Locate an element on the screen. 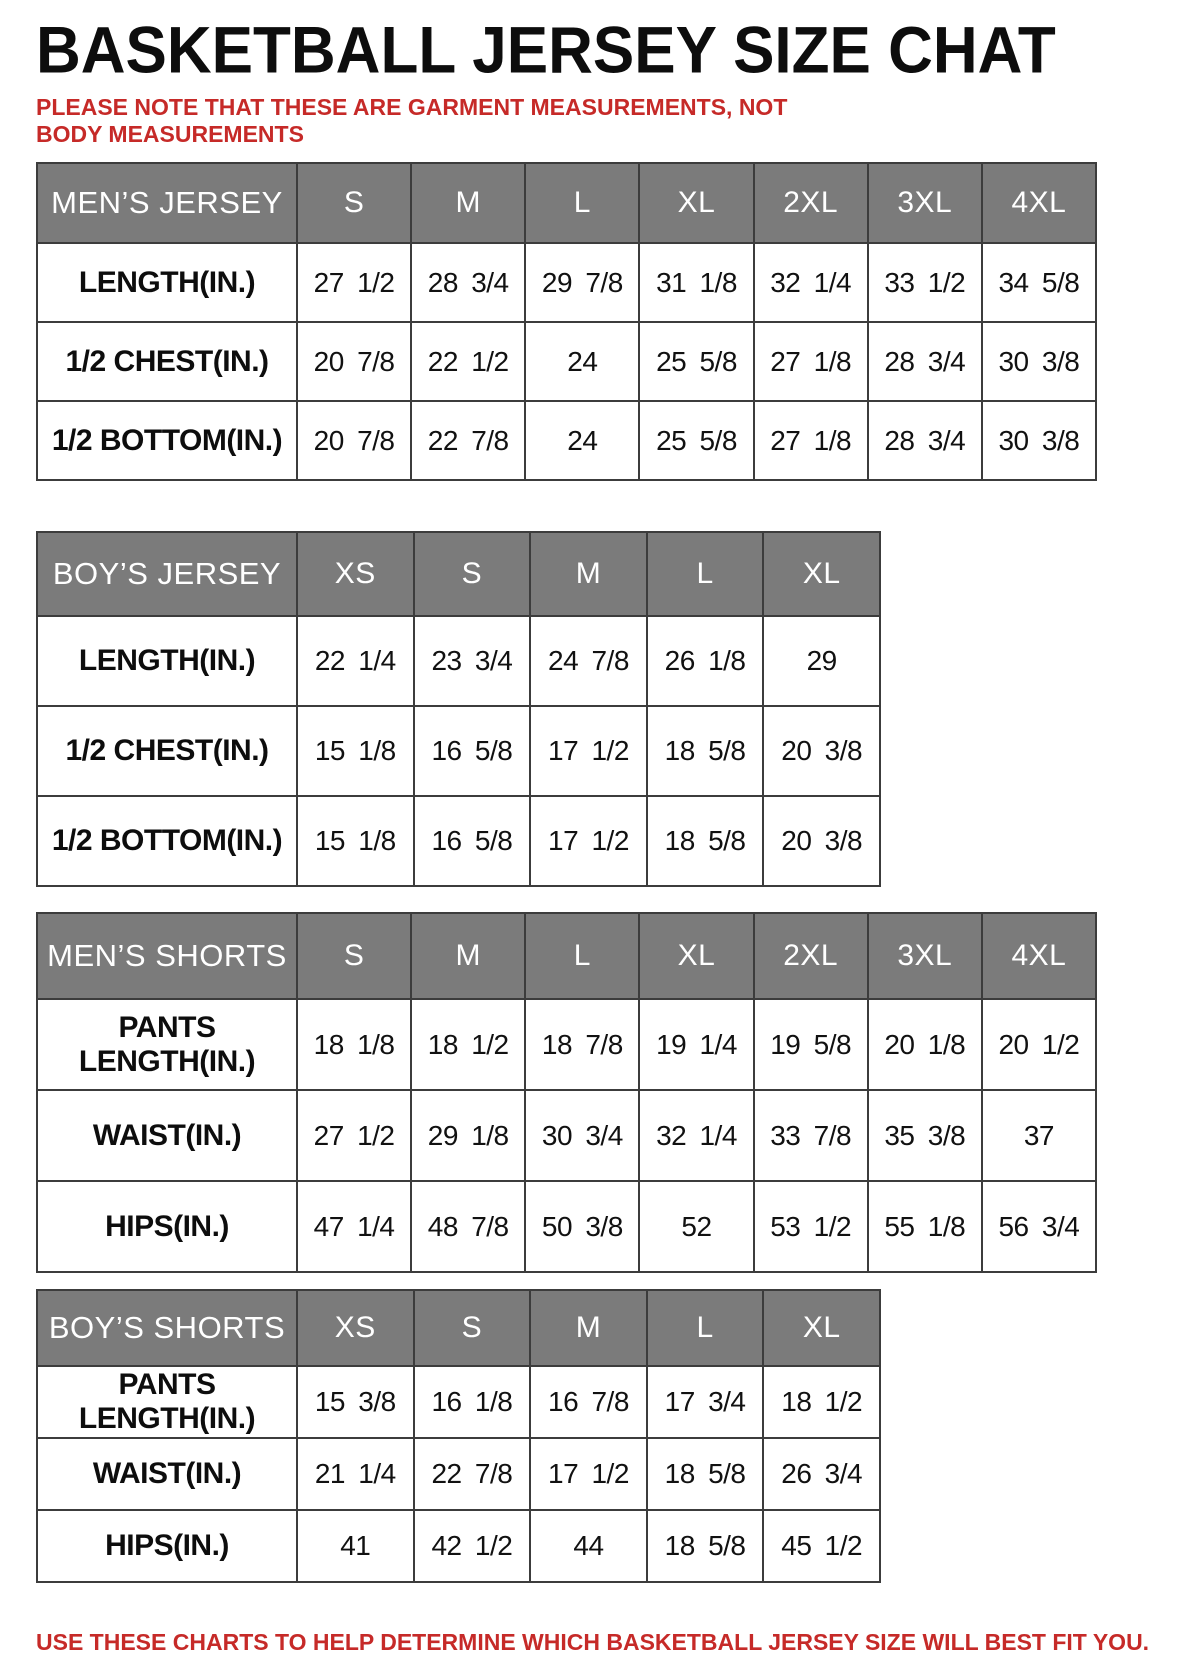  value-cell: 16 5/8 is located at coordinates (472, 751).